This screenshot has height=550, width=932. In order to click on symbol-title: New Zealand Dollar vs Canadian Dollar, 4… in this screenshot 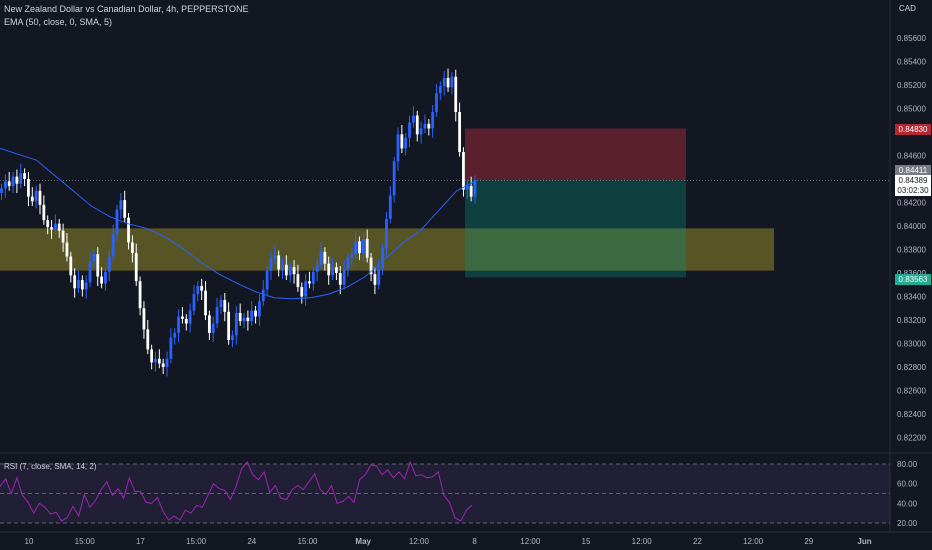, I will do `click(126, 9)`.